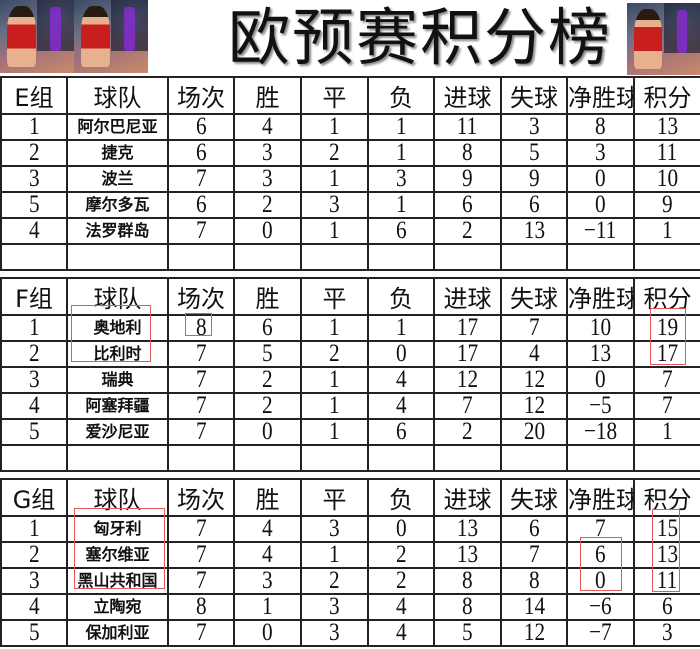 This screenshot has width=700, height=649. I want to click on cell-goals-against: 5, so click(534, 153).